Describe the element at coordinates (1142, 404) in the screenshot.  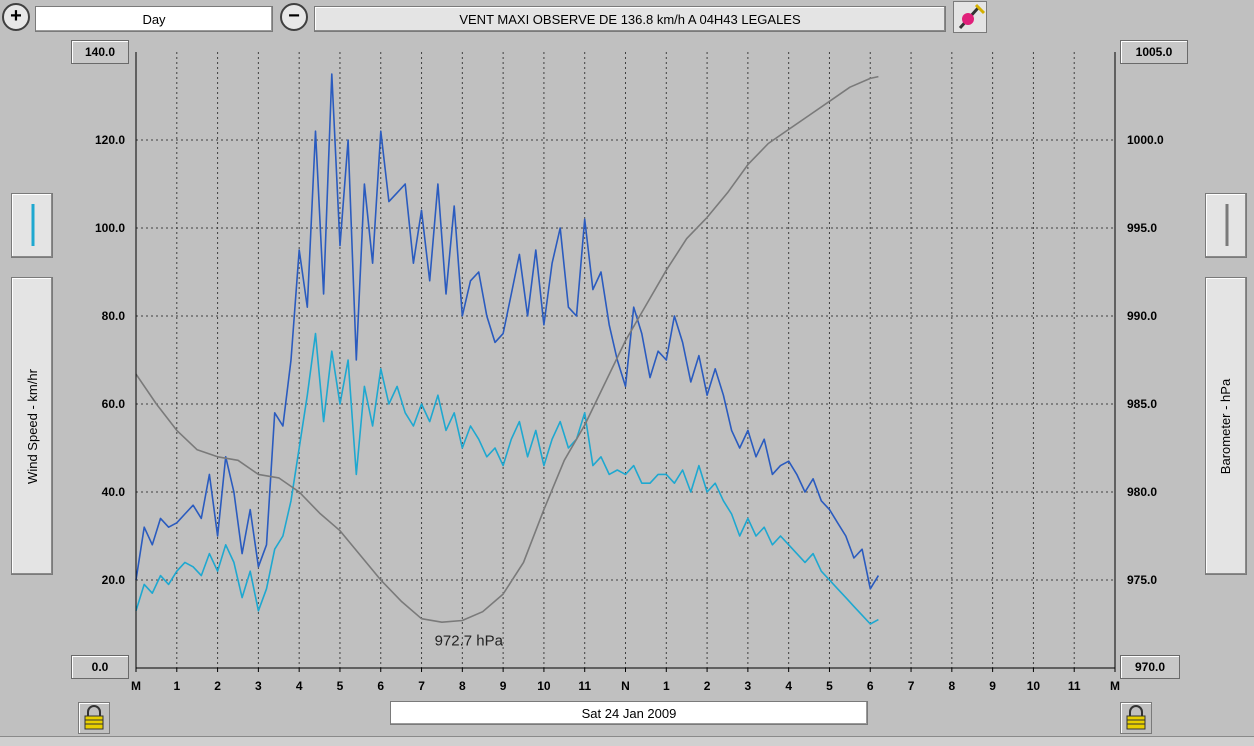
I see `y2-tick-label: 985.0` at that location.